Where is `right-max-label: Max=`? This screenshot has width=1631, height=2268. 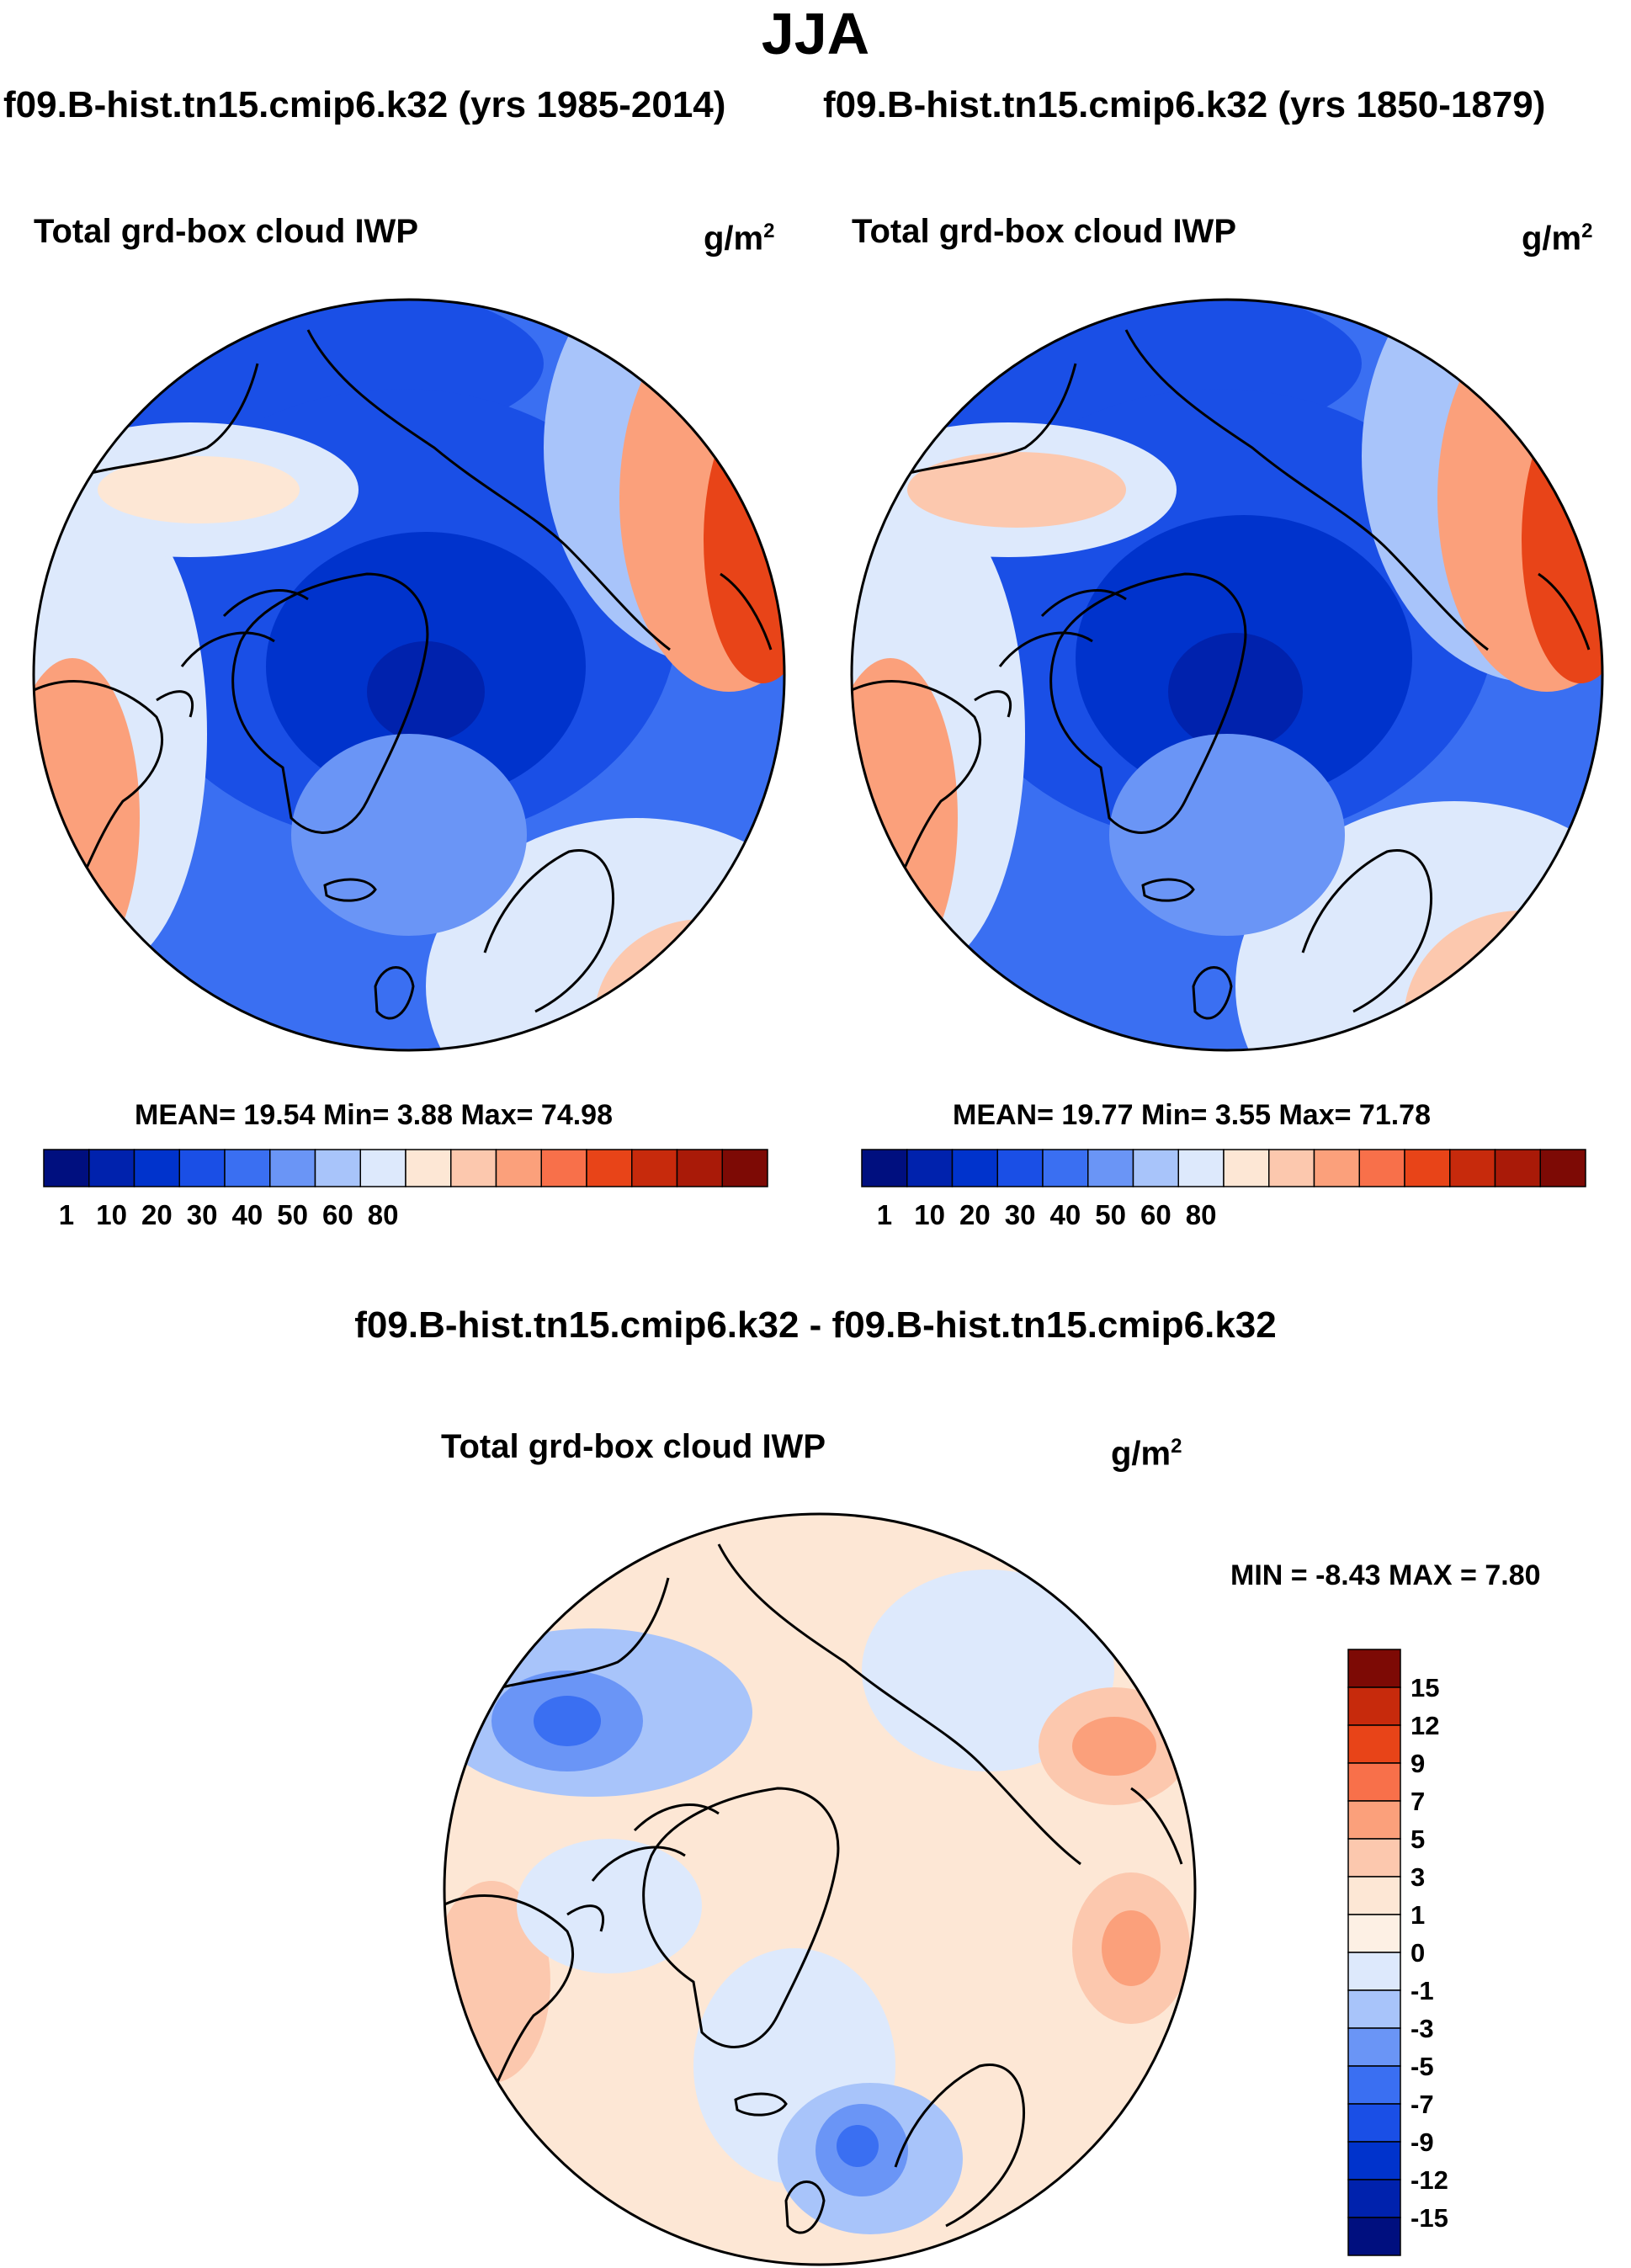
right-max-label: Max= is located at coordinates (1315, 1115).